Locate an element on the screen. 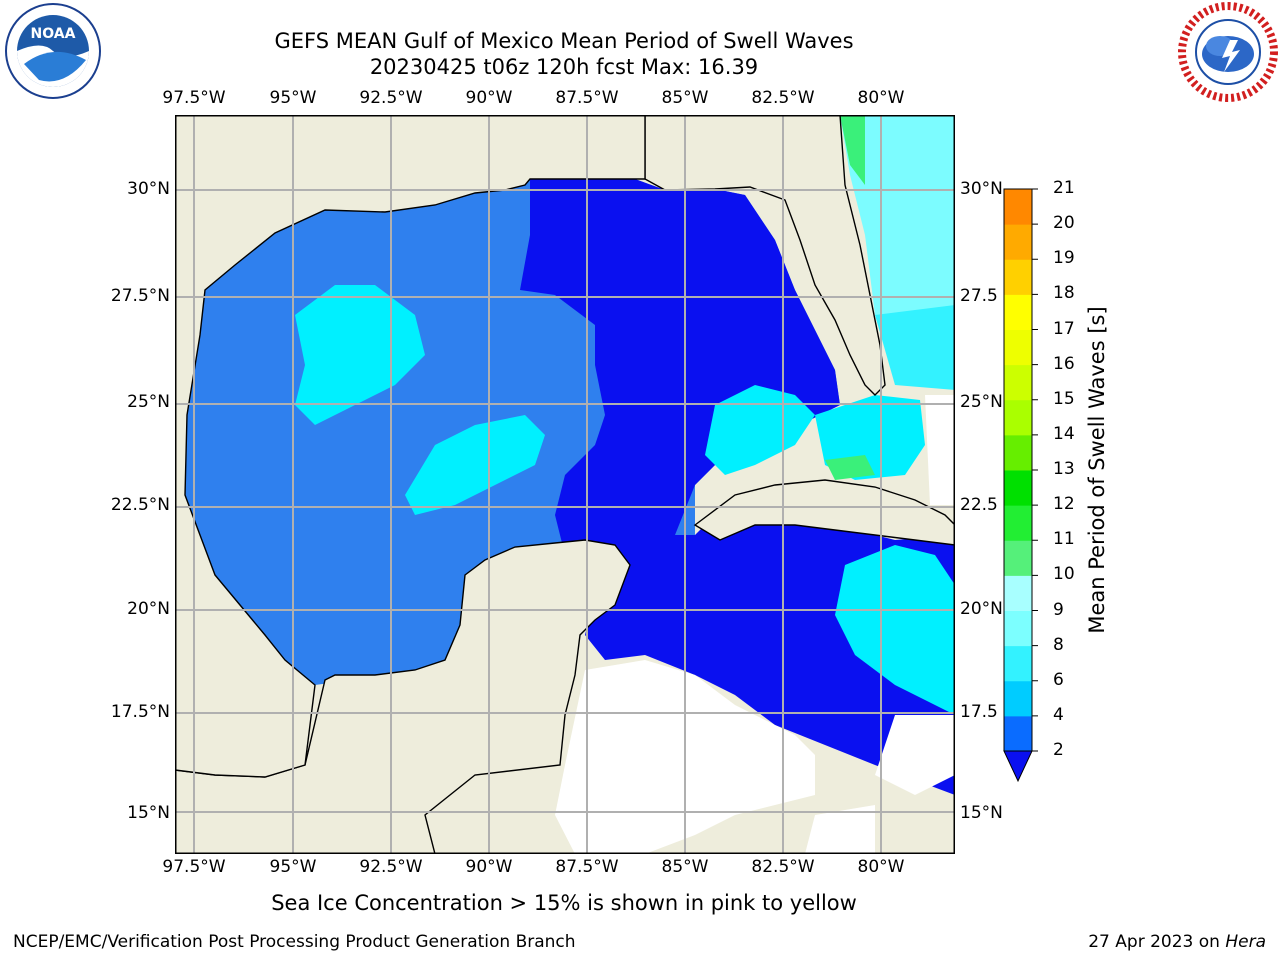 The image size is (1280, 960). cyan-patch-central is located at coordinates (475, 465).